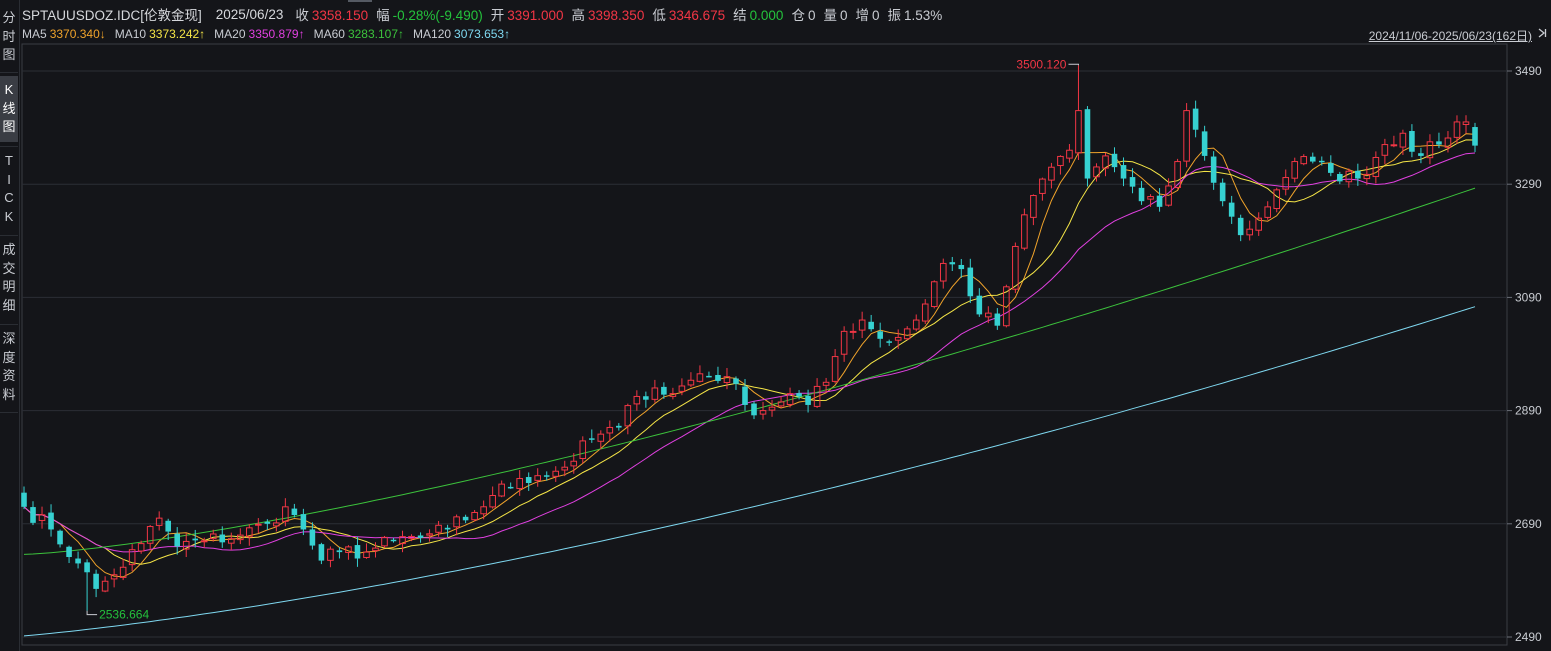 The width and height of the screenshot is (1551, 651). What do you see at coordinates (9, 89) in the screenshot?
I see `tab-char: K` at bounding box center [9, 89].